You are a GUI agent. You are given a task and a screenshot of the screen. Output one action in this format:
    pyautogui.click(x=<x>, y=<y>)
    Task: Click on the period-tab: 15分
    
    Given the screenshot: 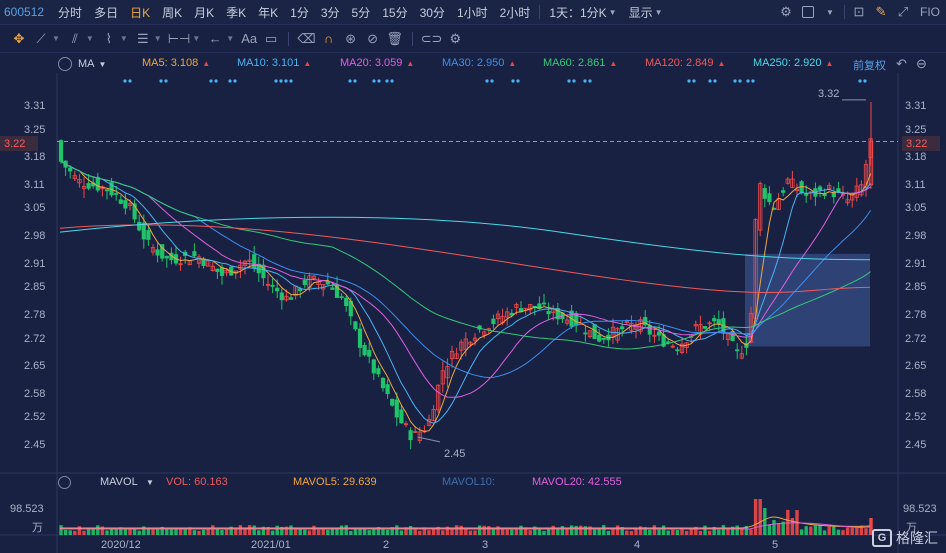 What is the action you would take?
    pyautogui.click(x=395, y=12)
    